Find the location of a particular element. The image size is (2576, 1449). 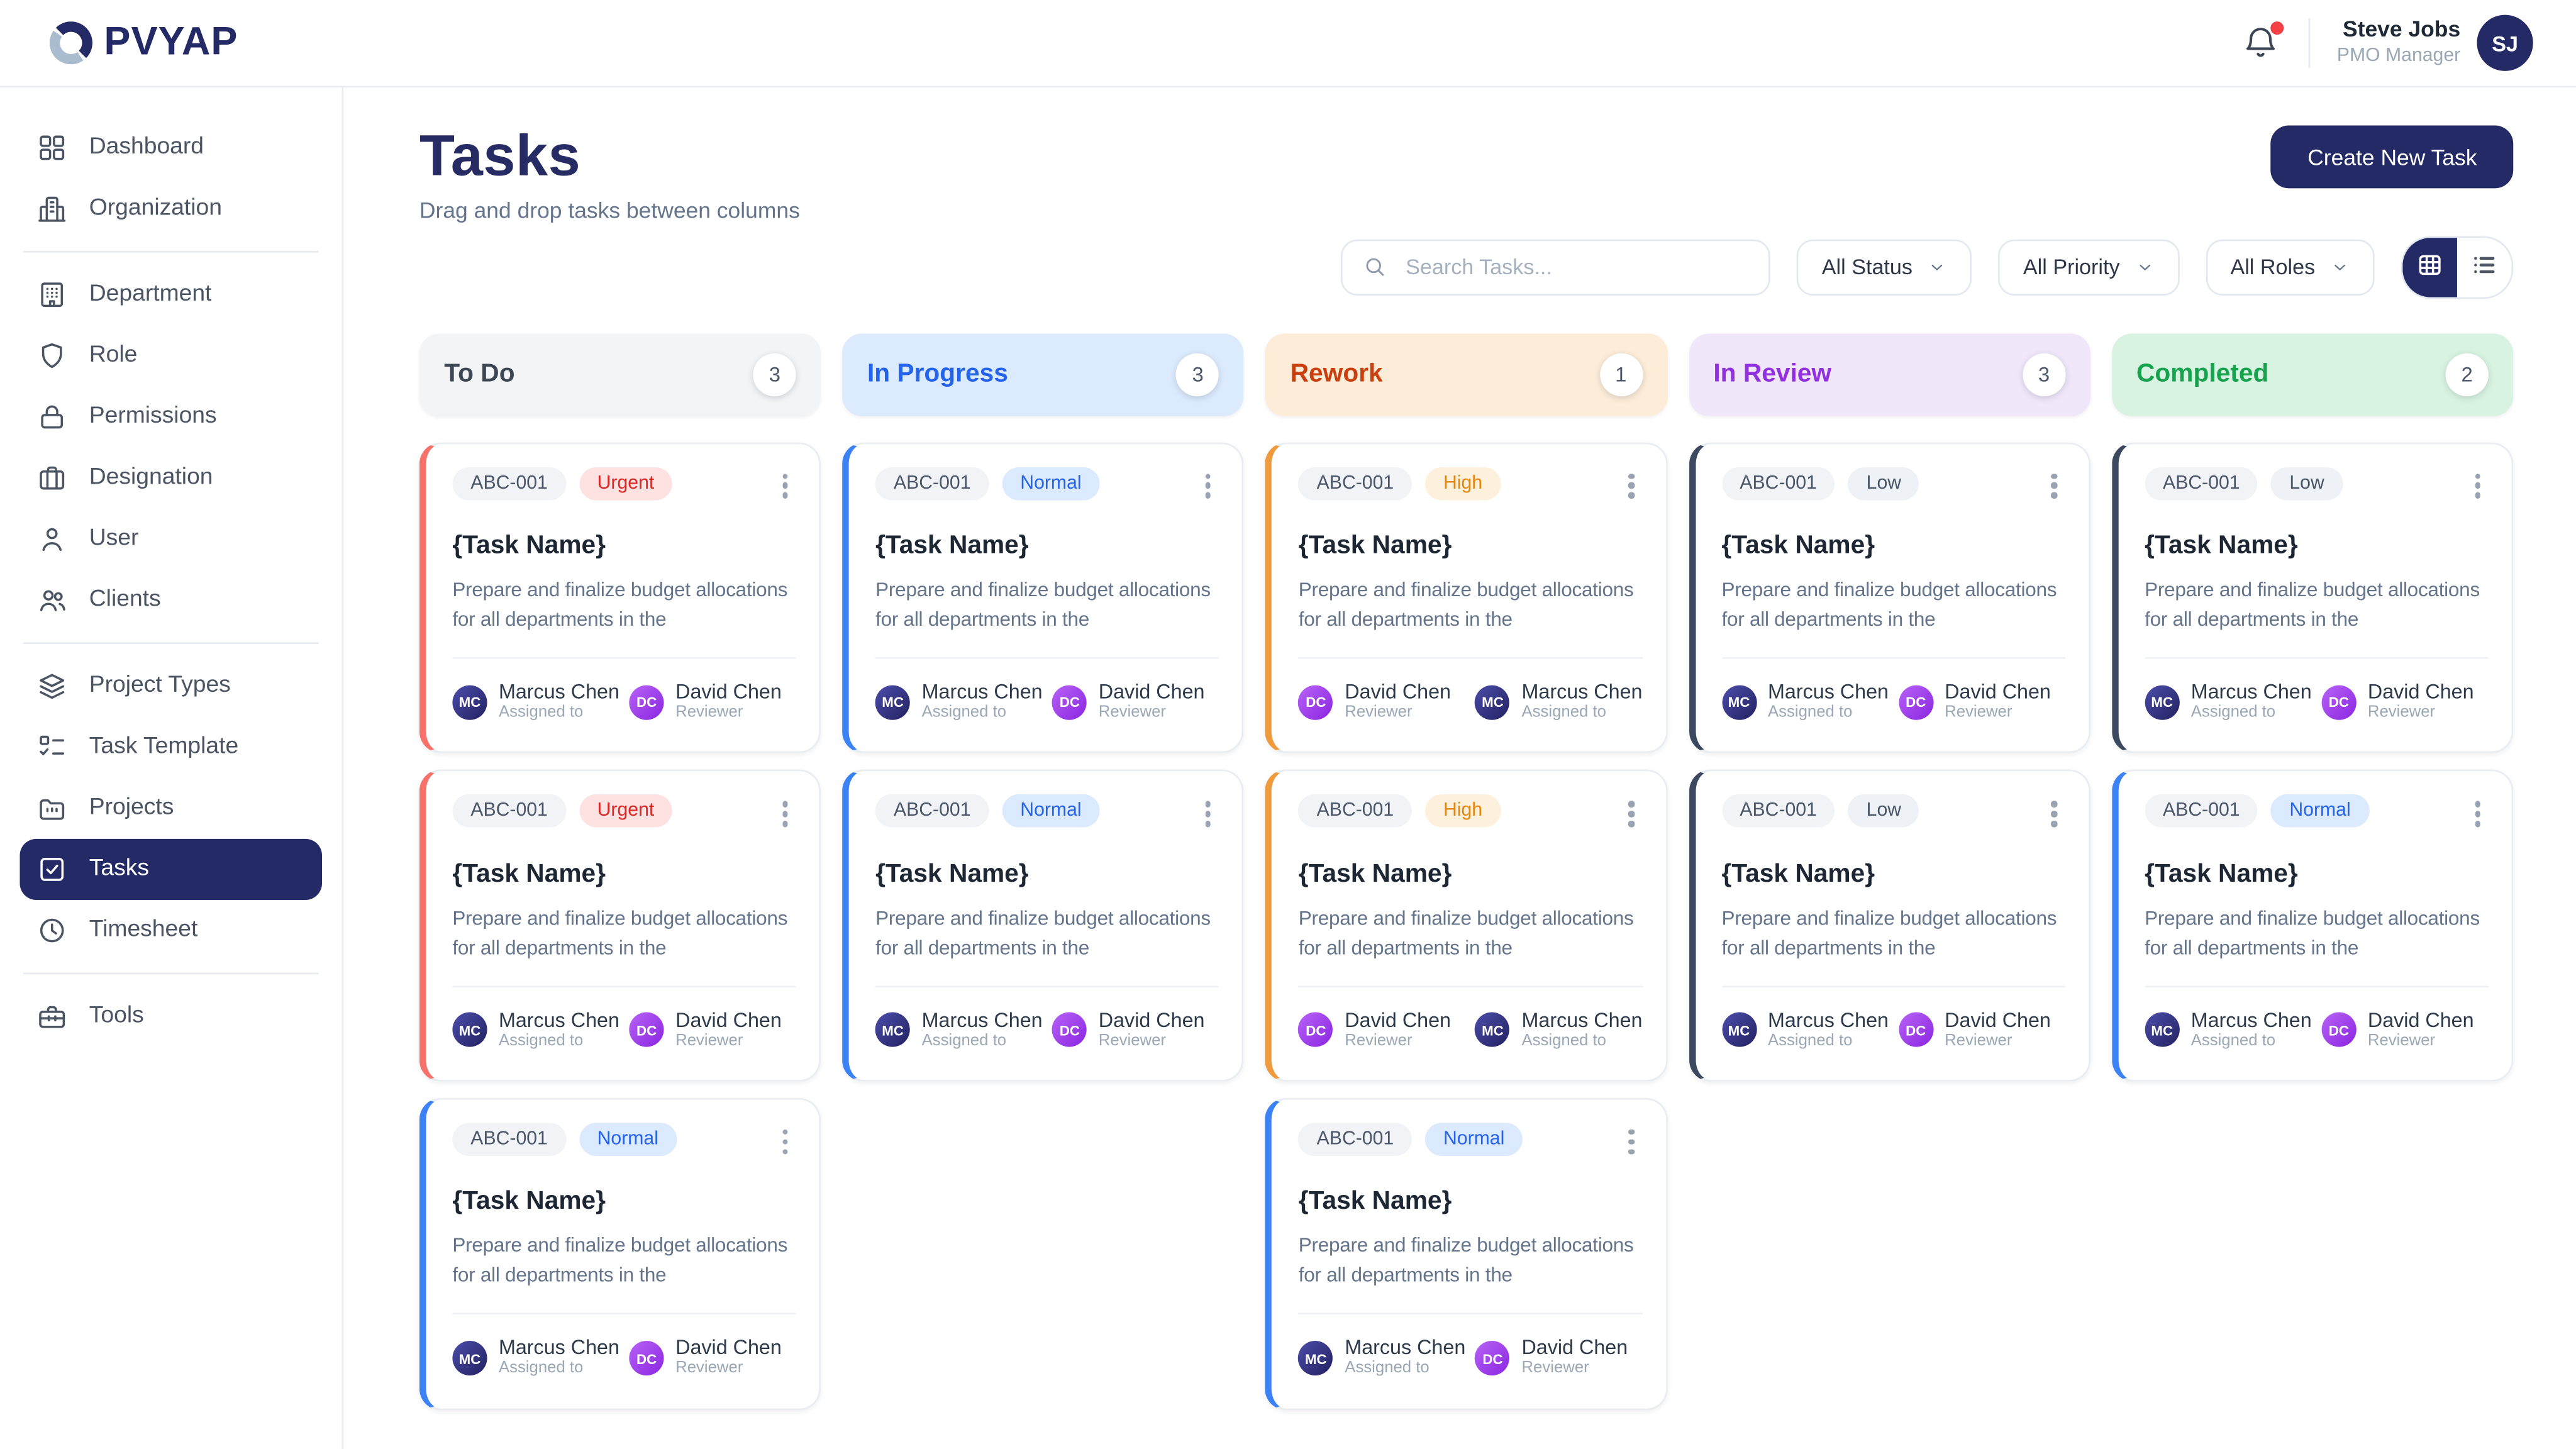

priority-badge: High is located at coordinates (1463, 483).